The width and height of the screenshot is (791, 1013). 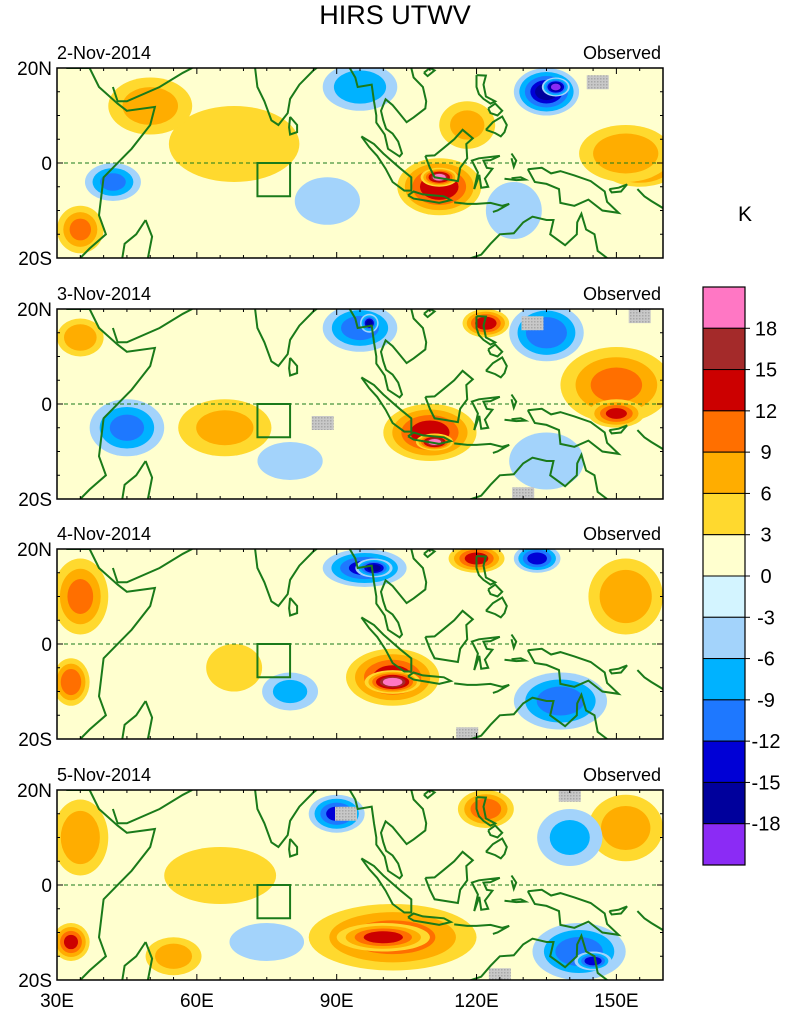 What do you see at coordinates (765, 536) in the screenshot?
I see `colorbar-label: 3` at bounding box center [765, 536].